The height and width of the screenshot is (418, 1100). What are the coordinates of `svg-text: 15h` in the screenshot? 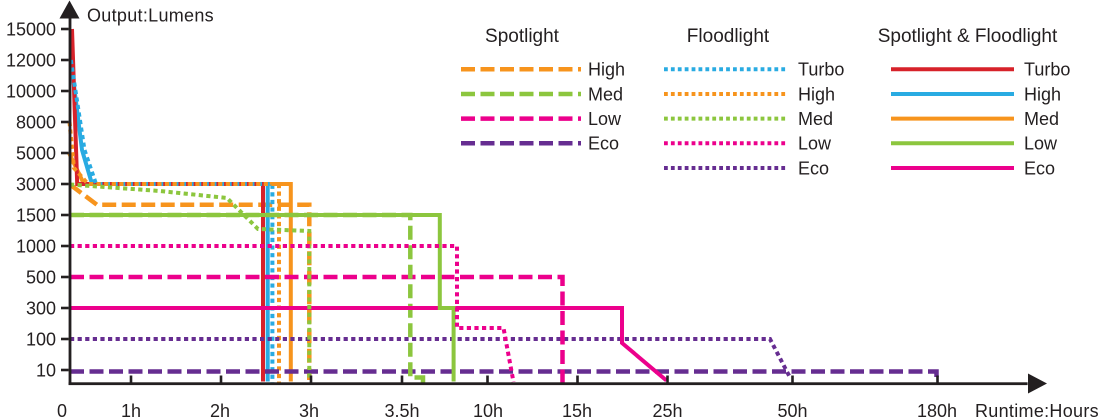 It's located at (577, 409).